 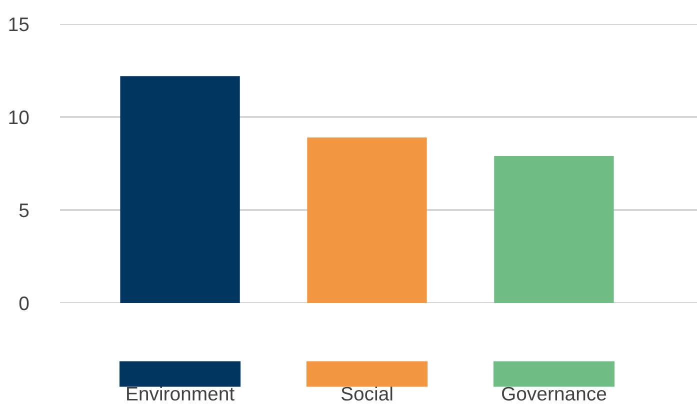 What do you see at coordinates (366, 393) in the screenshot?
I see `x-tick-label: Social` at bounding box center [366, 393].